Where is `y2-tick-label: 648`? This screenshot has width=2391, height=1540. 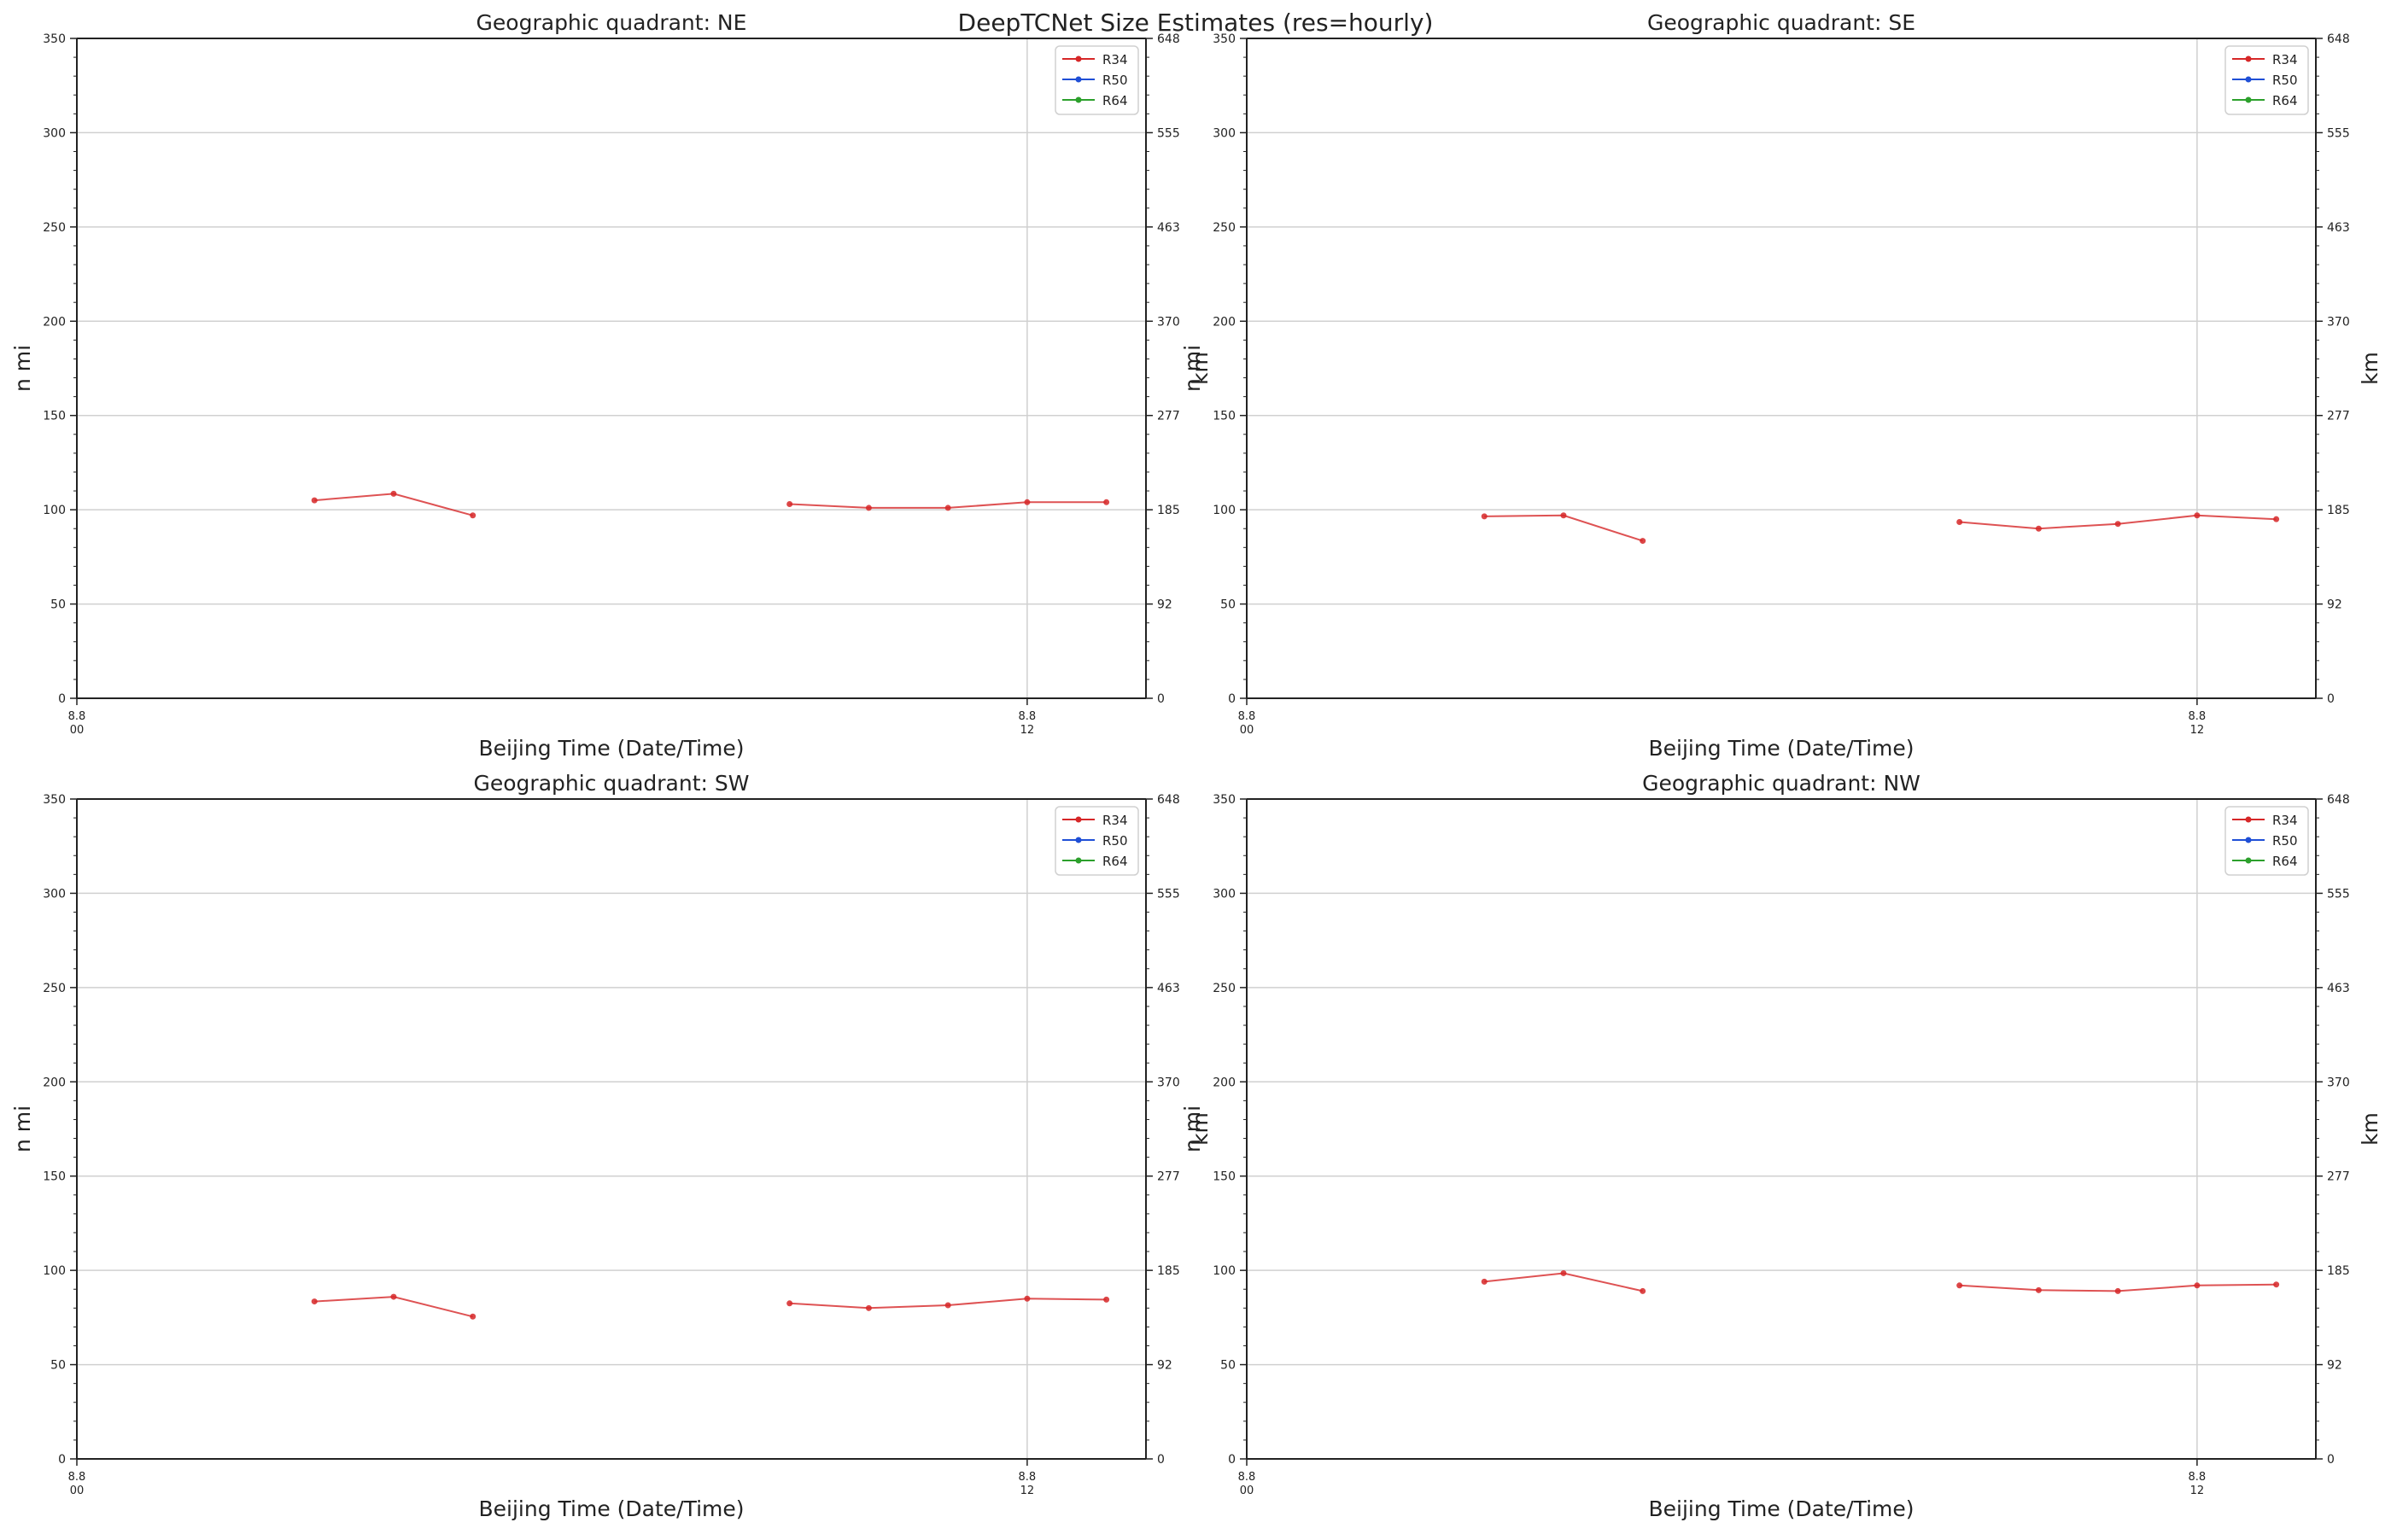 y2-tick-label: 648 is located at coordinates (1168, 39).